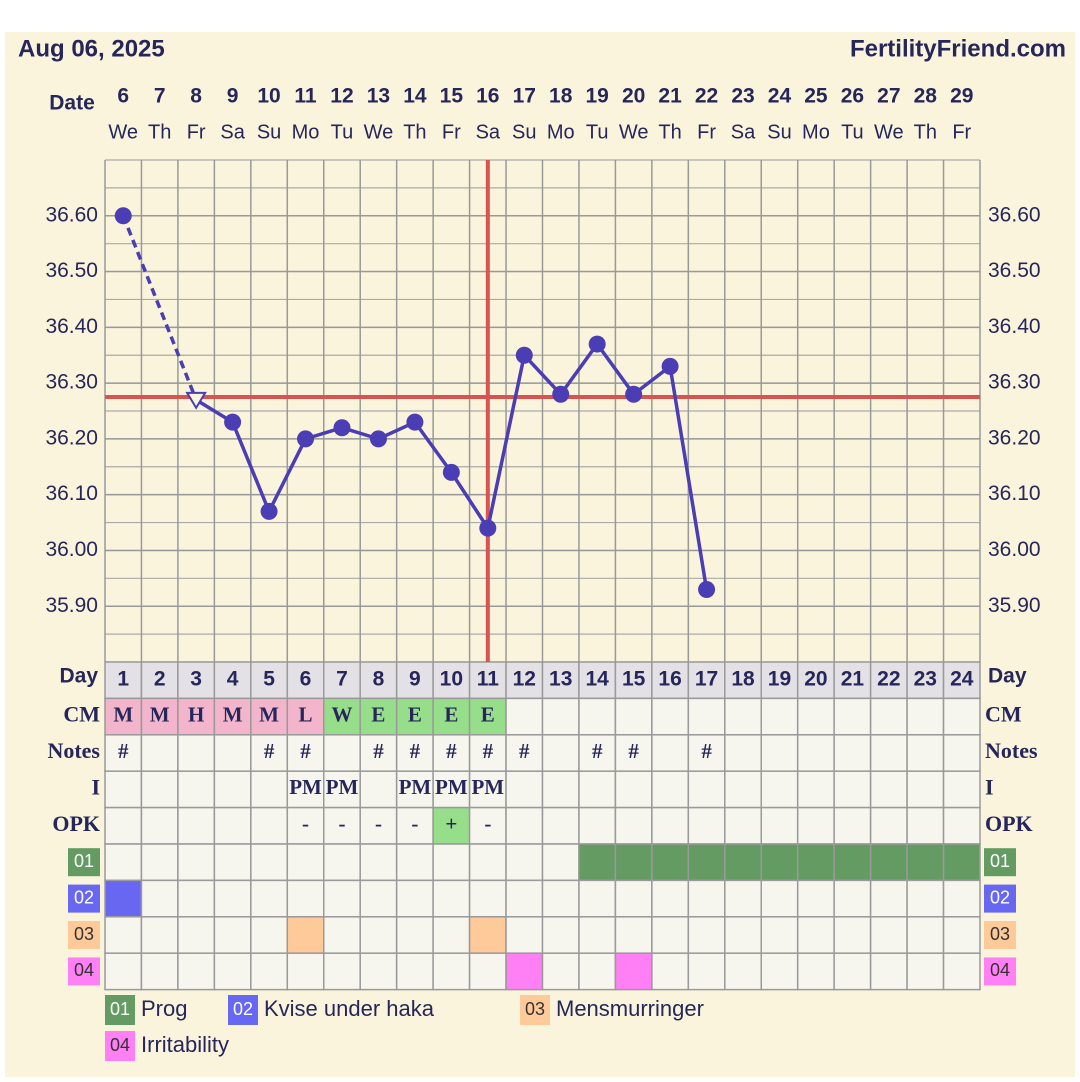  What do you see at coordinates (852, 96) in the screenshot?
I see `date-number: 26` at bounding box center [852, 96].